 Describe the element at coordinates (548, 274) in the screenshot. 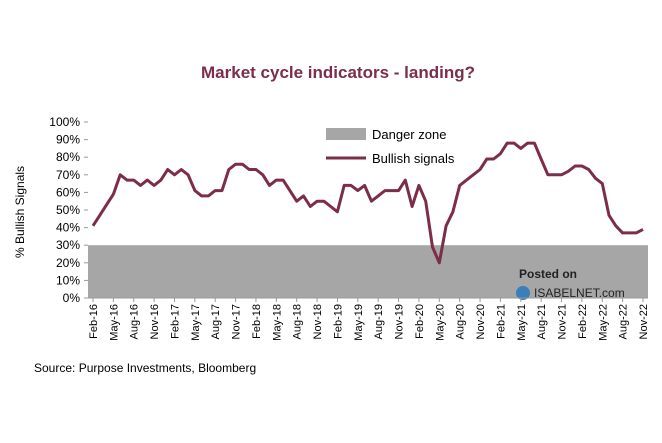

I see `watermark: Posted on` at that location.